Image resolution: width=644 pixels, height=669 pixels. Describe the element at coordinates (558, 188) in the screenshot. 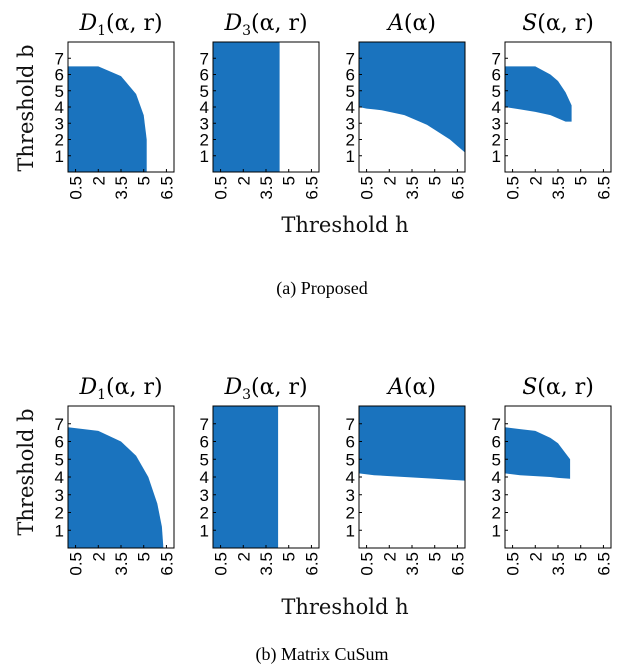

I see `xtick-label-3-2: 3.5` at that location.